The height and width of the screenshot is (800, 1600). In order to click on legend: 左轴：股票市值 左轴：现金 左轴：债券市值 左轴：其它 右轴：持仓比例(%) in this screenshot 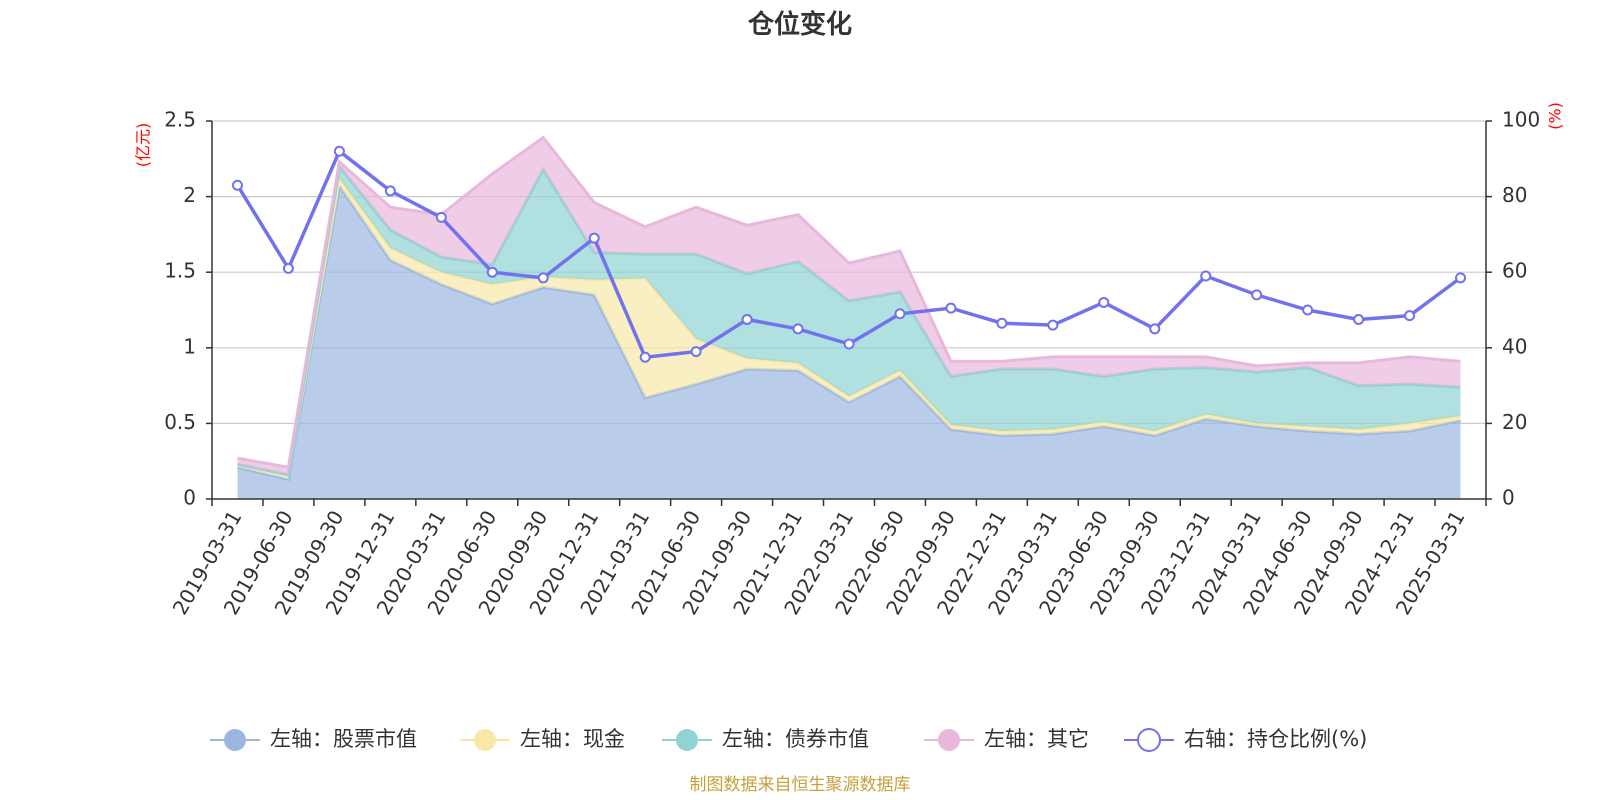, I will do `click(788, 739)`.